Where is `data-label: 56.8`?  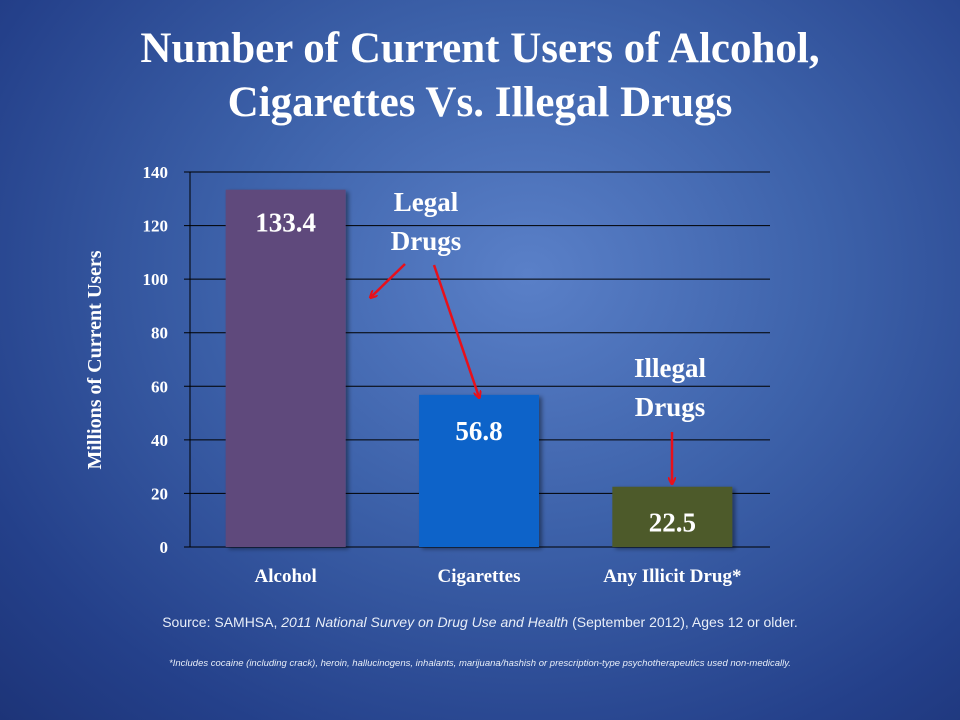
data-label: 56.8 is located at coordinates (478, 431).